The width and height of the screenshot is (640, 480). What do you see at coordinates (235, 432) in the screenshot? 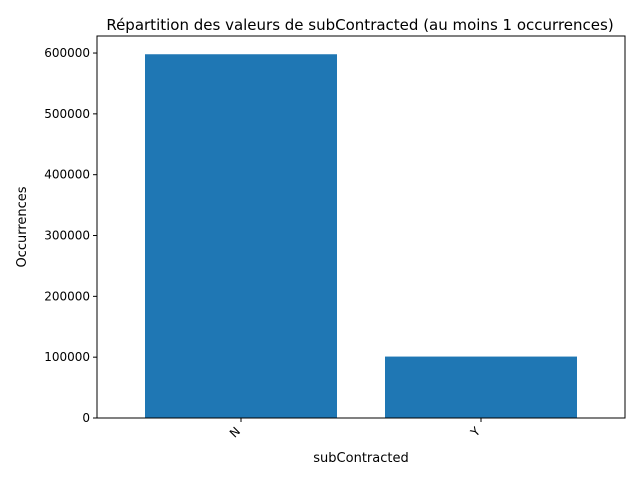
I see `x-tick-label: N` at bounding box center [235, 432].